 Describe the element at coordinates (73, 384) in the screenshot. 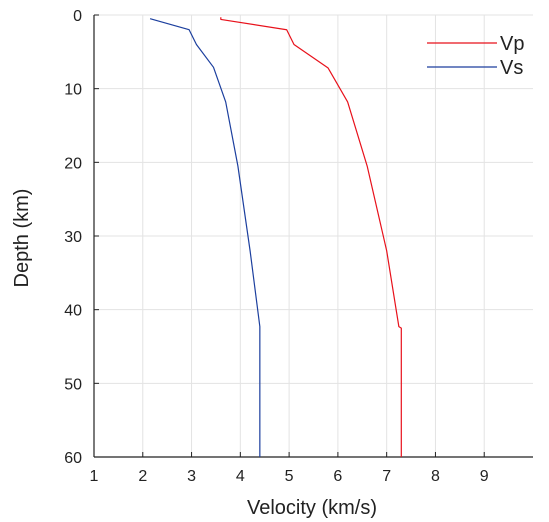

I see `y-tick-label: 50` at that location.